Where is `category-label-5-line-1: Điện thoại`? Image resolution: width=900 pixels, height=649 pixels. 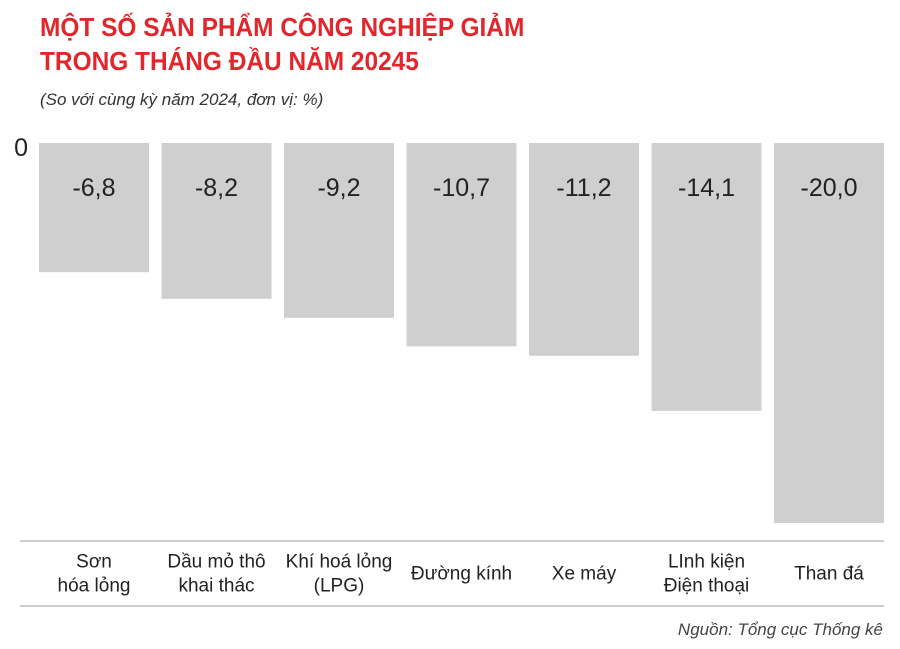 category-label-5-line-1: Điện thoại is located at coordinates (707, 586).